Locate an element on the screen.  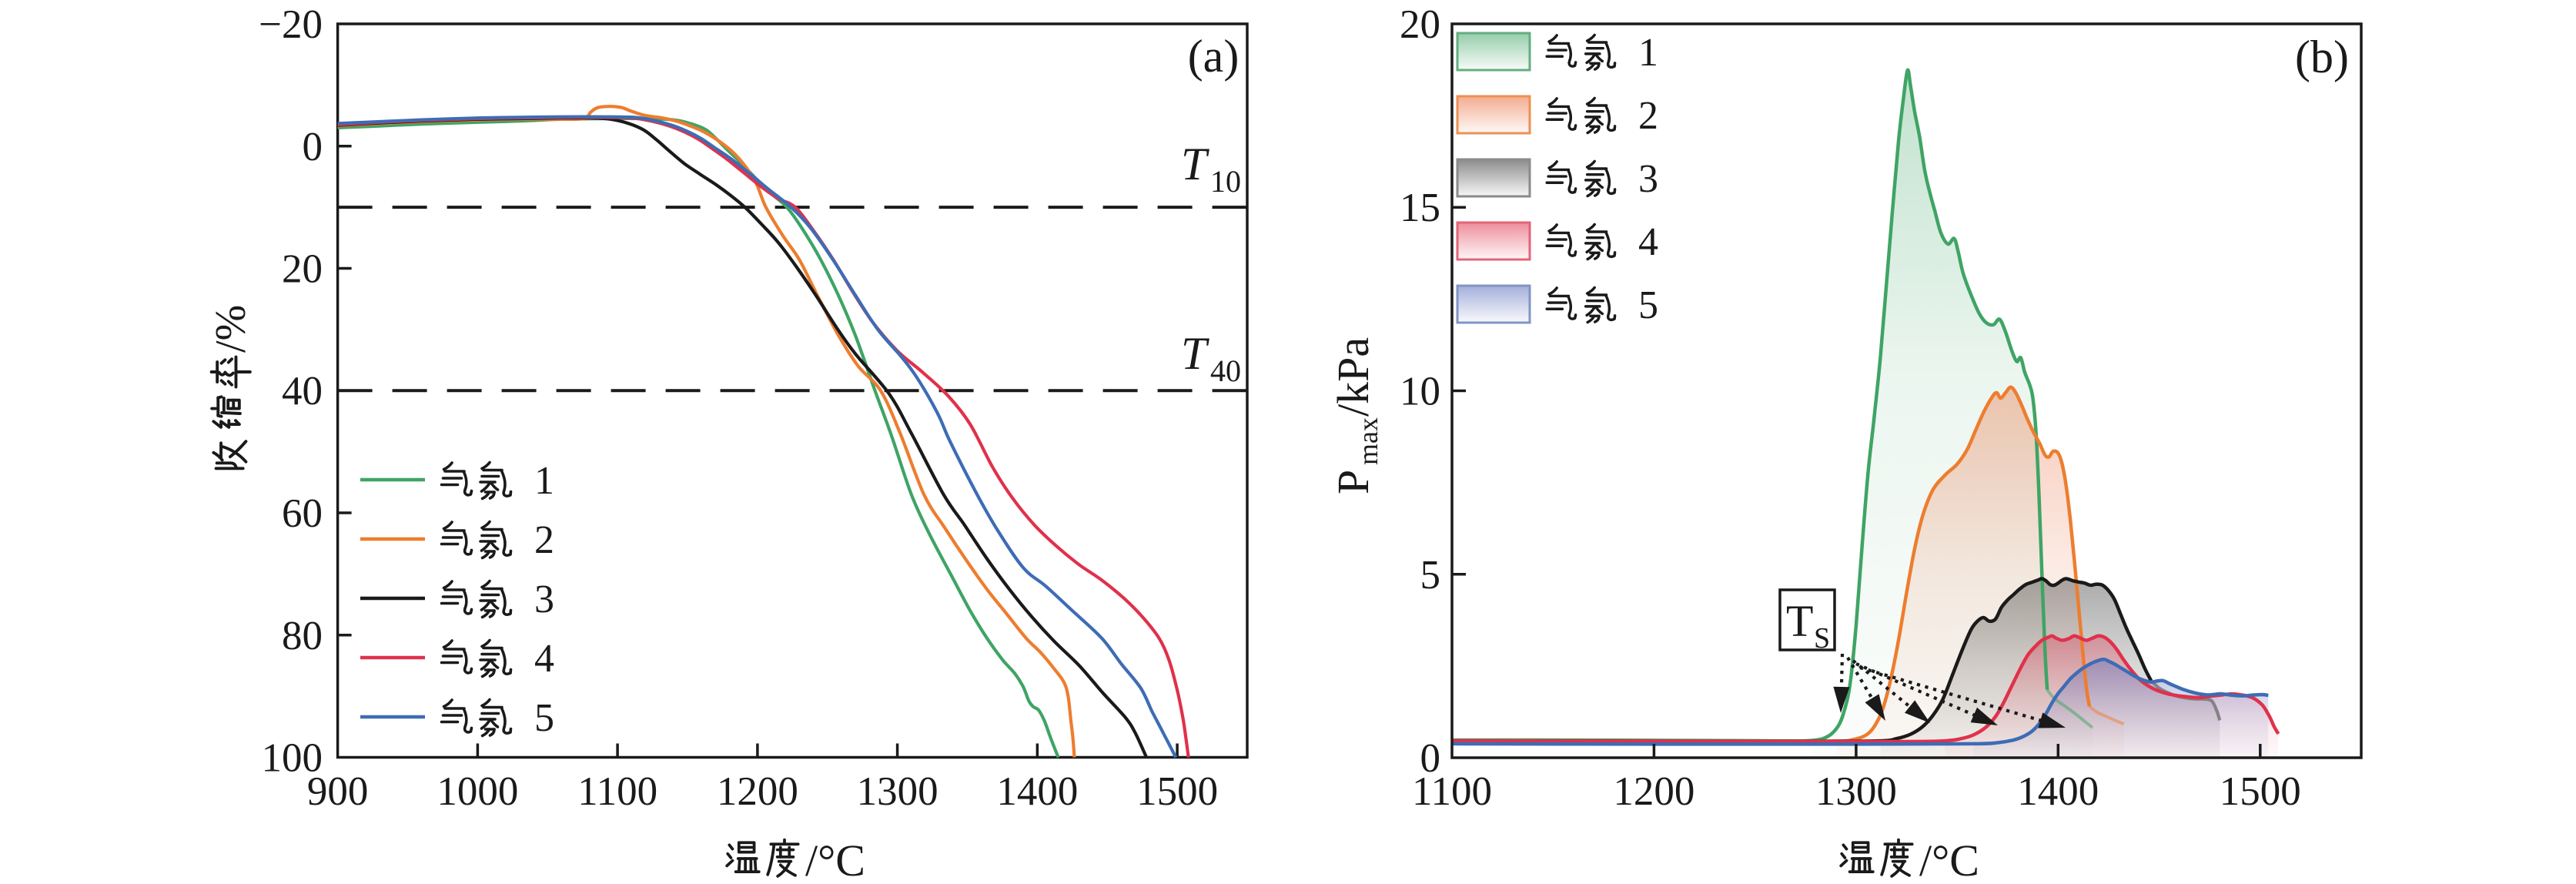
svg-text: −20 is located at coordinates (291, 25).